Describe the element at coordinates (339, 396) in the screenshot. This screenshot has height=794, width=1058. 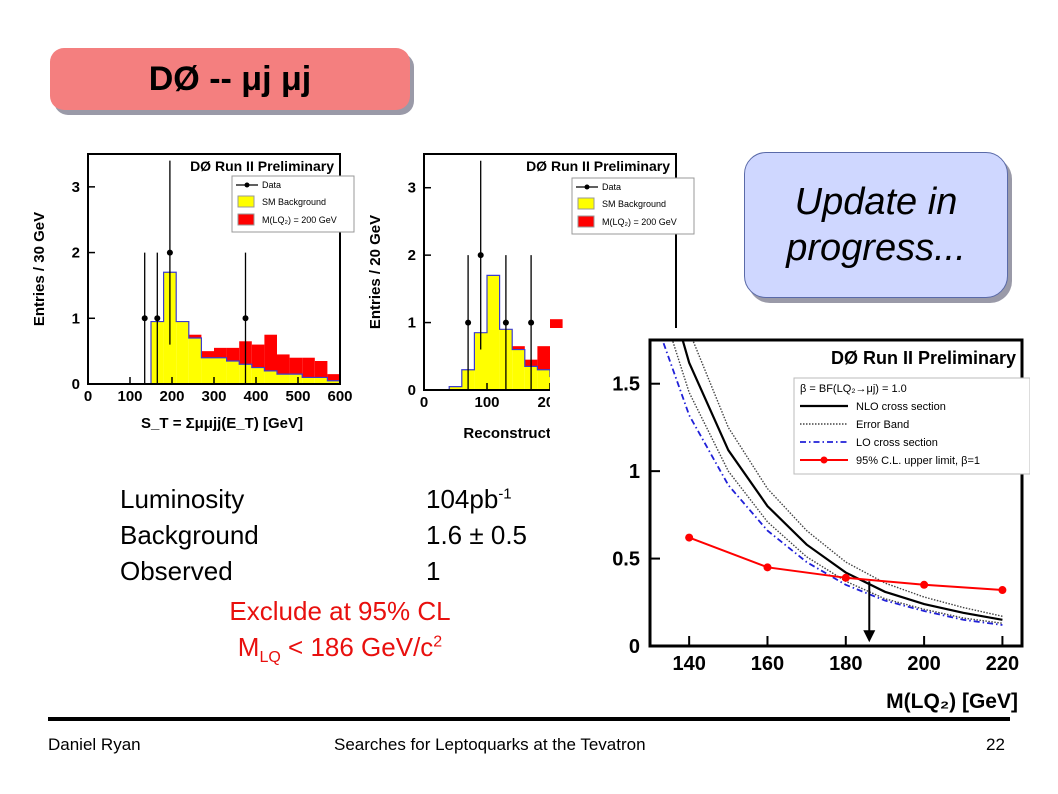
I see `x-tick-label: 600` at that location.